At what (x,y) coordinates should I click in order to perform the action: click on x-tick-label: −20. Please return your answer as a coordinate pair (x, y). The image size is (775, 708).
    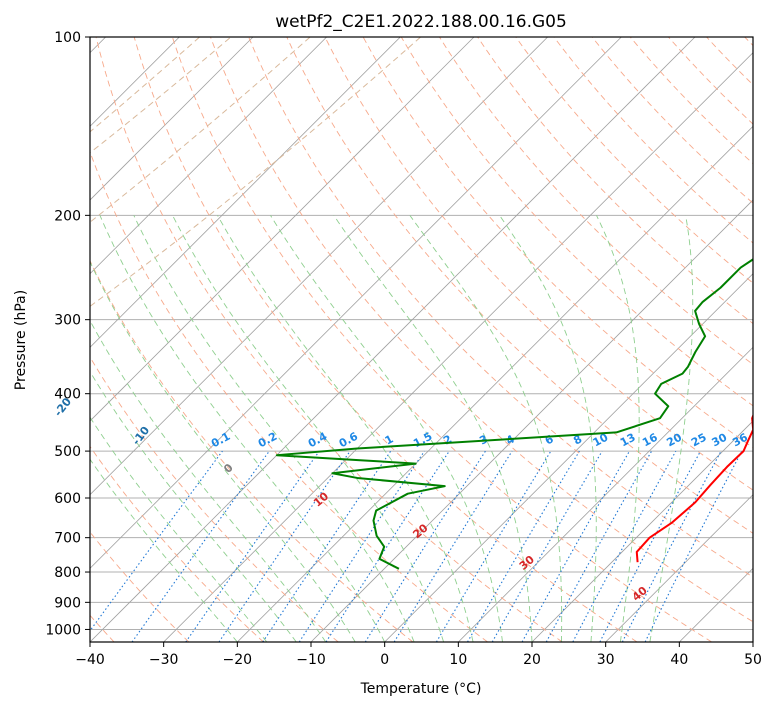
    Looking at the image, I should click on (238, 660).